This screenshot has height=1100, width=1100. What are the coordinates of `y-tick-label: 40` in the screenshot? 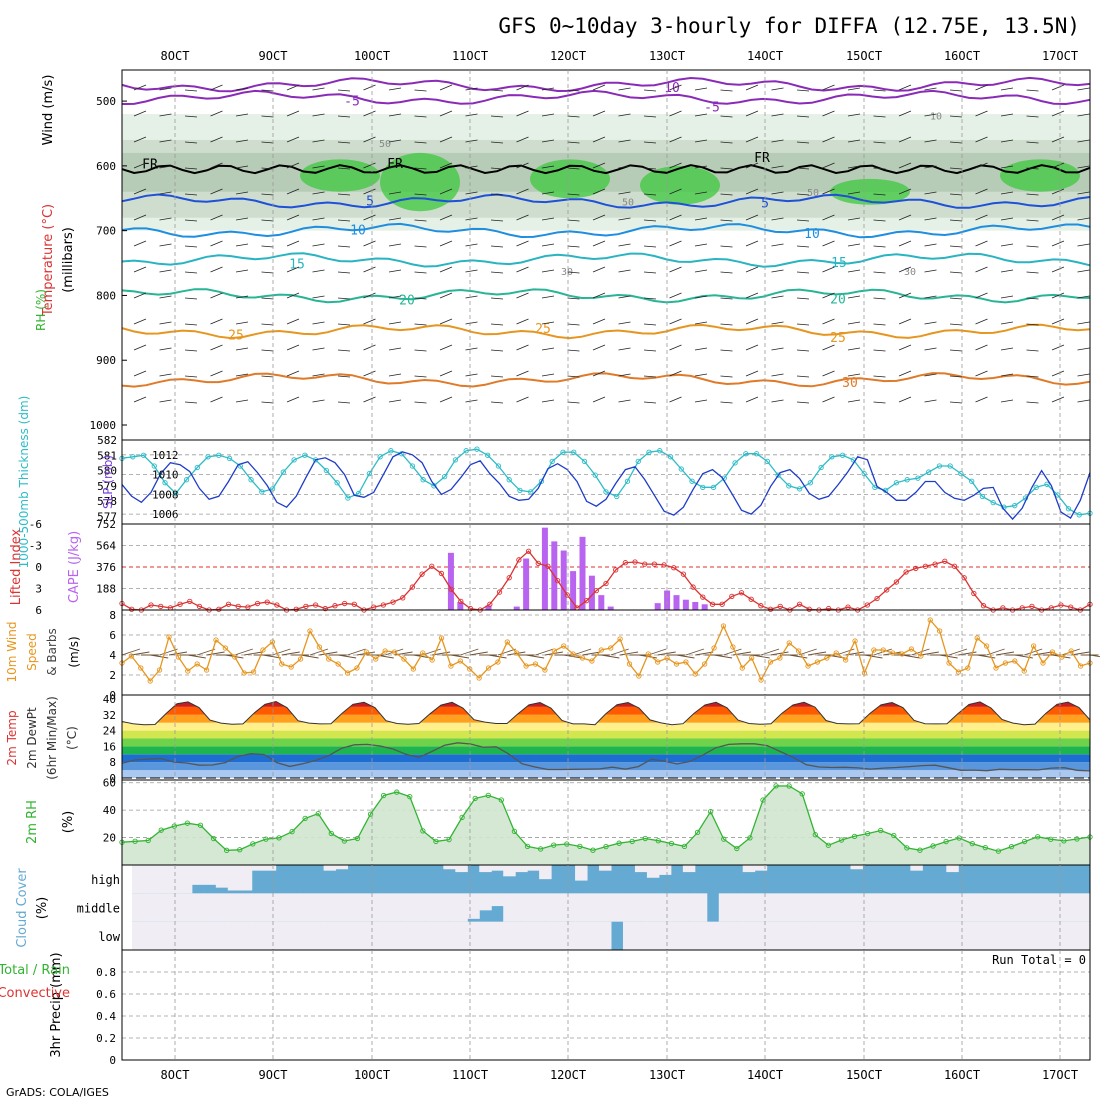 It's located at (109, 810).